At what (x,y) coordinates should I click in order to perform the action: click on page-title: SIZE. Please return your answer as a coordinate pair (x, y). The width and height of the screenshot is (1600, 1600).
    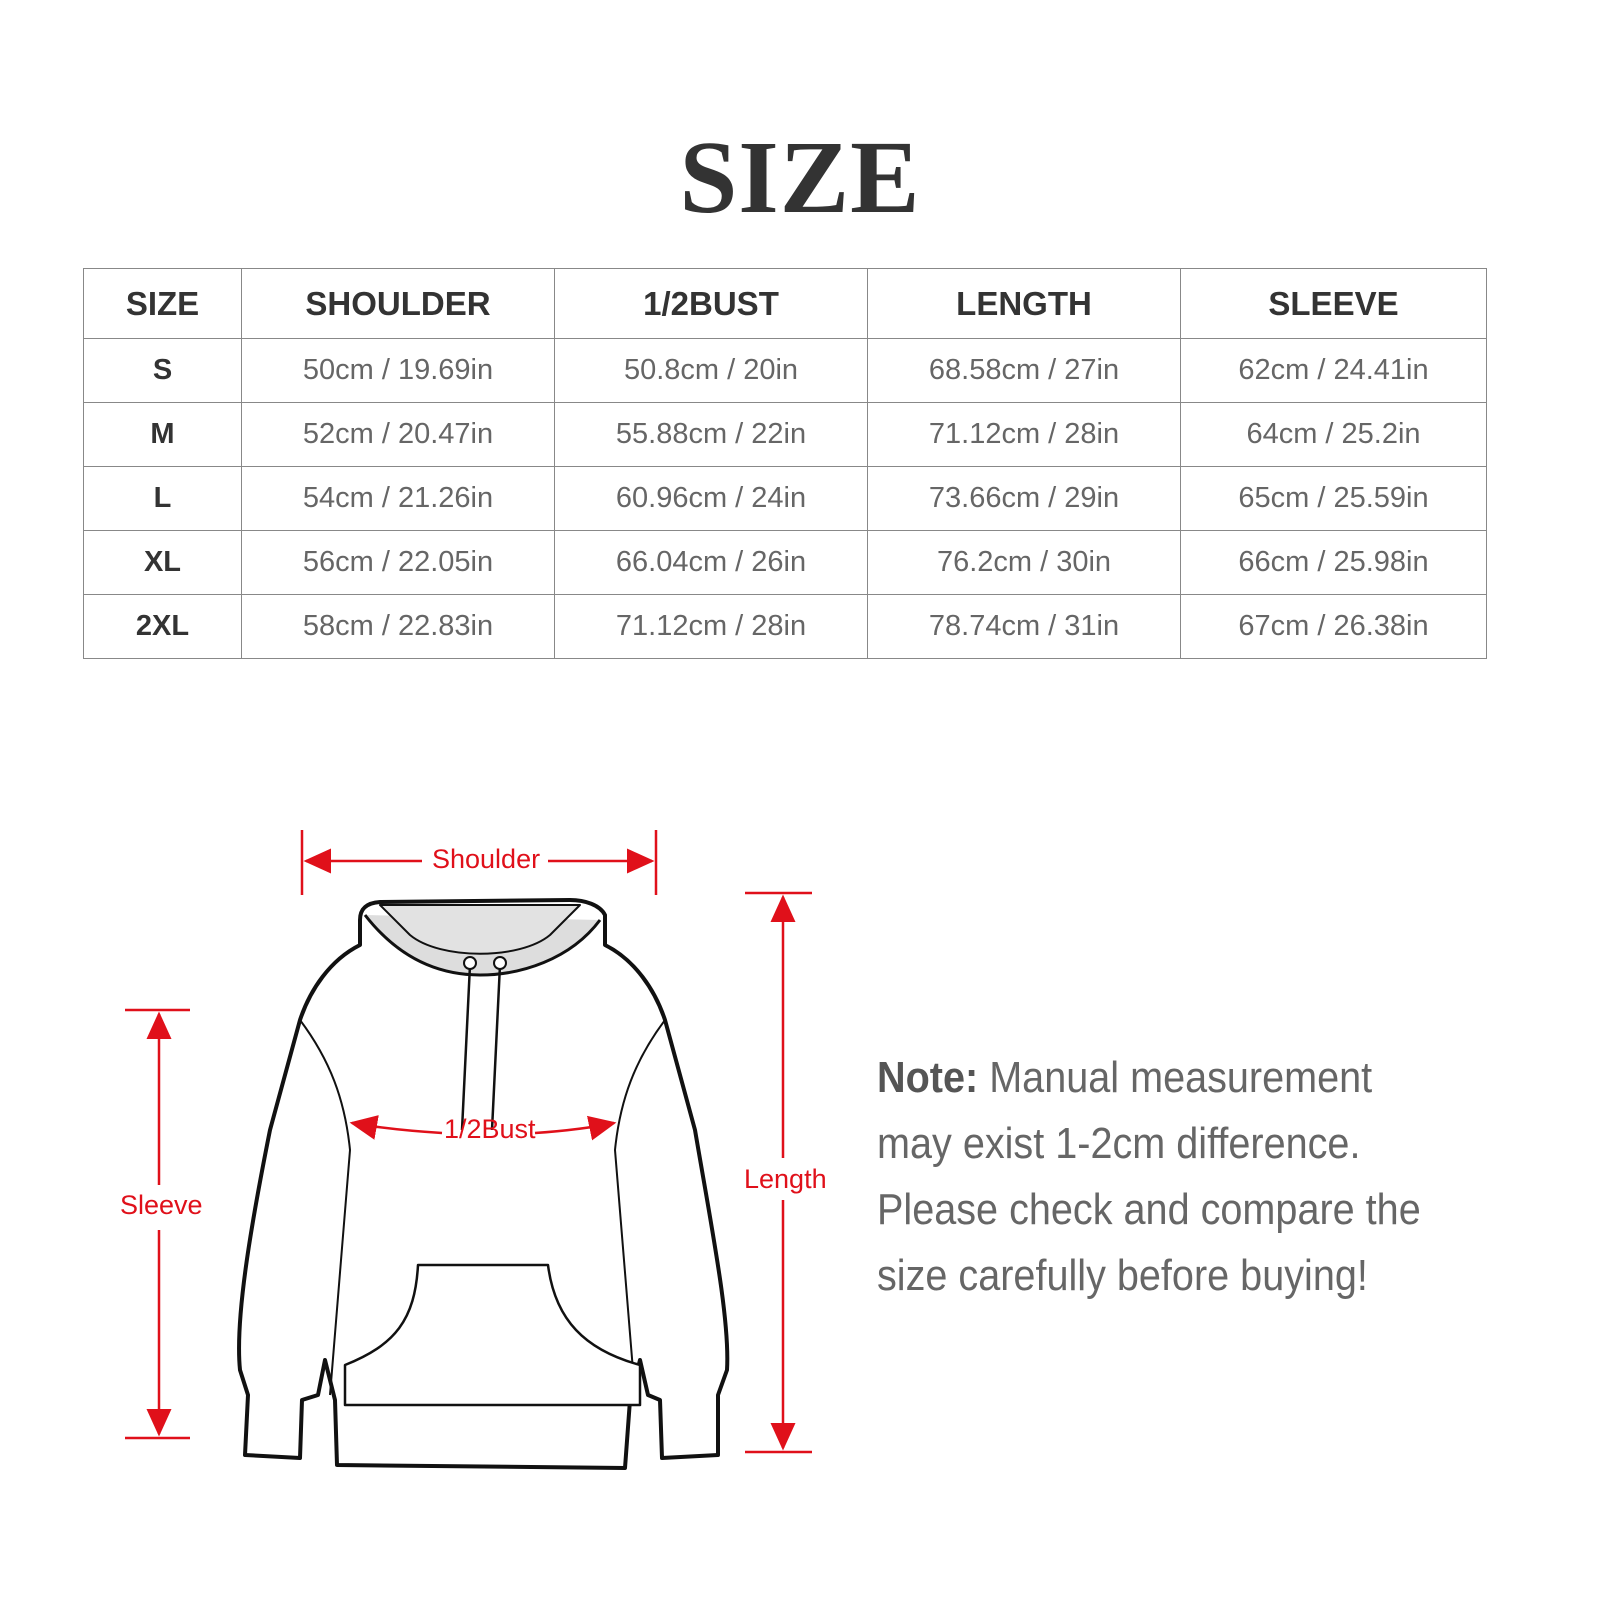
    Looking at the image, I should click on (800, 177).